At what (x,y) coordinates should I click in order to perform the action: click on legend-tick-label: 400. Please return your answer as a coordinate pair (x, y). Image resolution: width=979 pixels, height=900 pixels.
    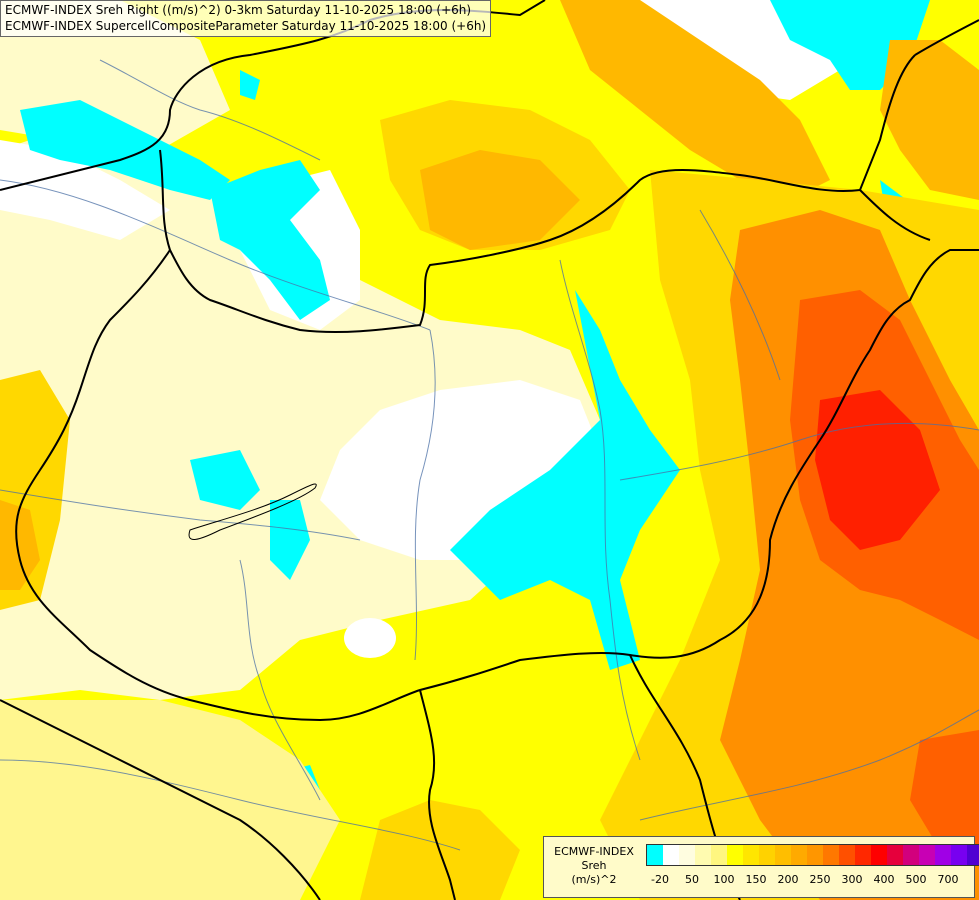
    Looking at the image, I should click on (884, 879).